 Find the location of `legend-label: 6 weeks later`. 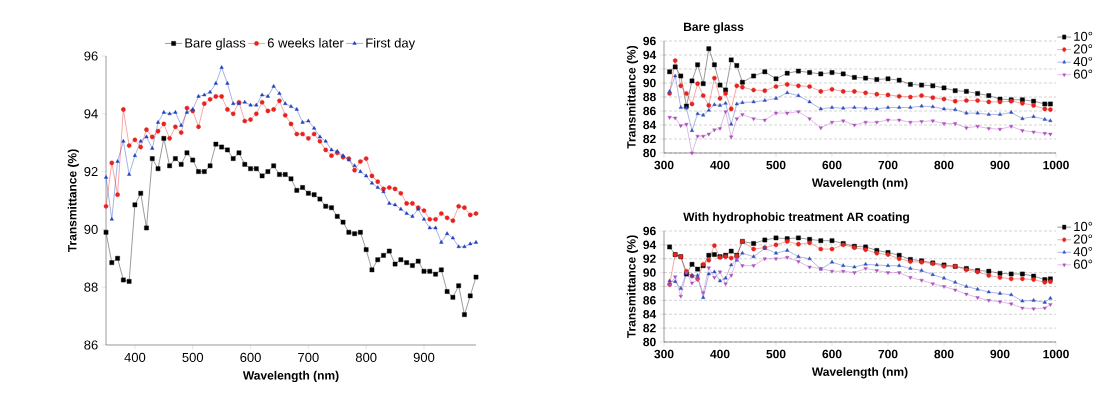

legend-label: 6 weeks later is located at coordinates (305, 42).